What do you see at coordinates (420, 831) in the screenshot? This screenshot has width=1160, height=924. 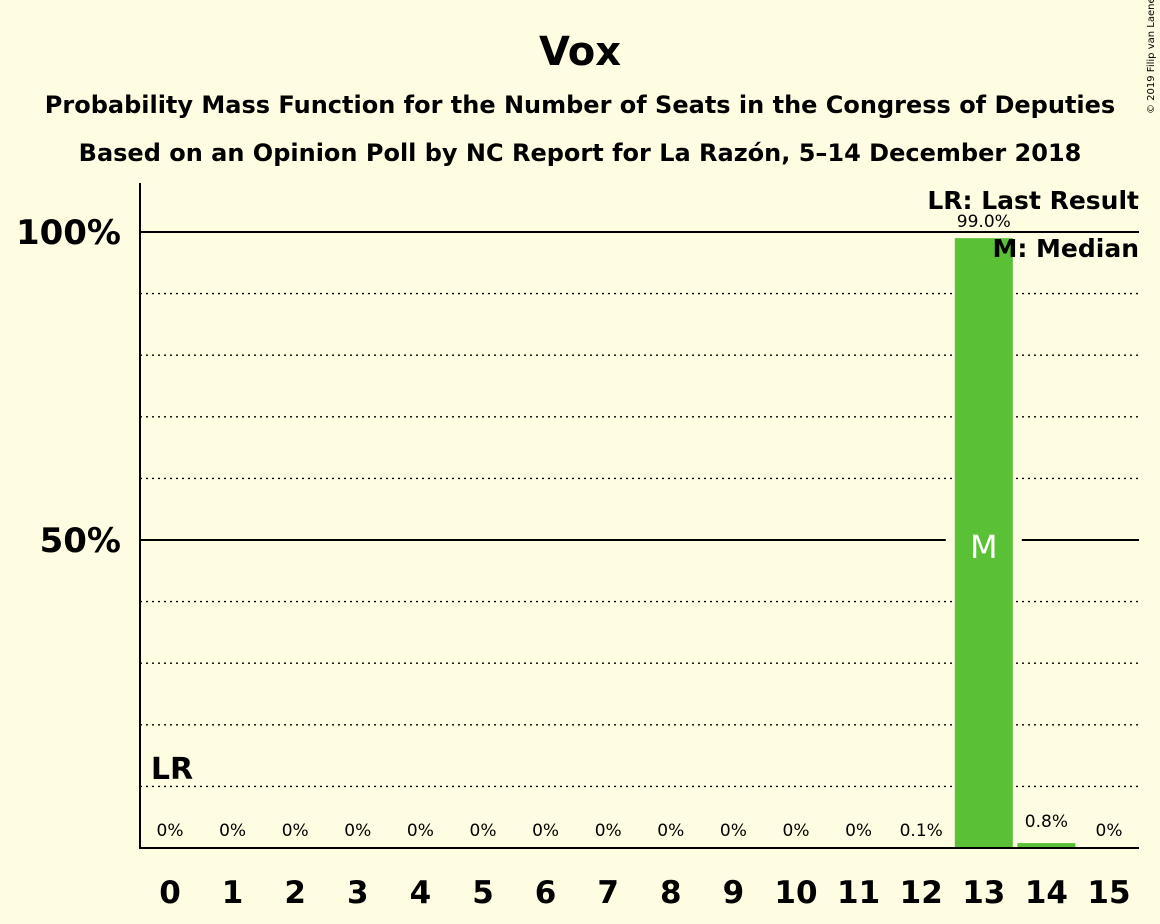 I see `value-label-seat-4: 0%` at bounding box center [420, 831].